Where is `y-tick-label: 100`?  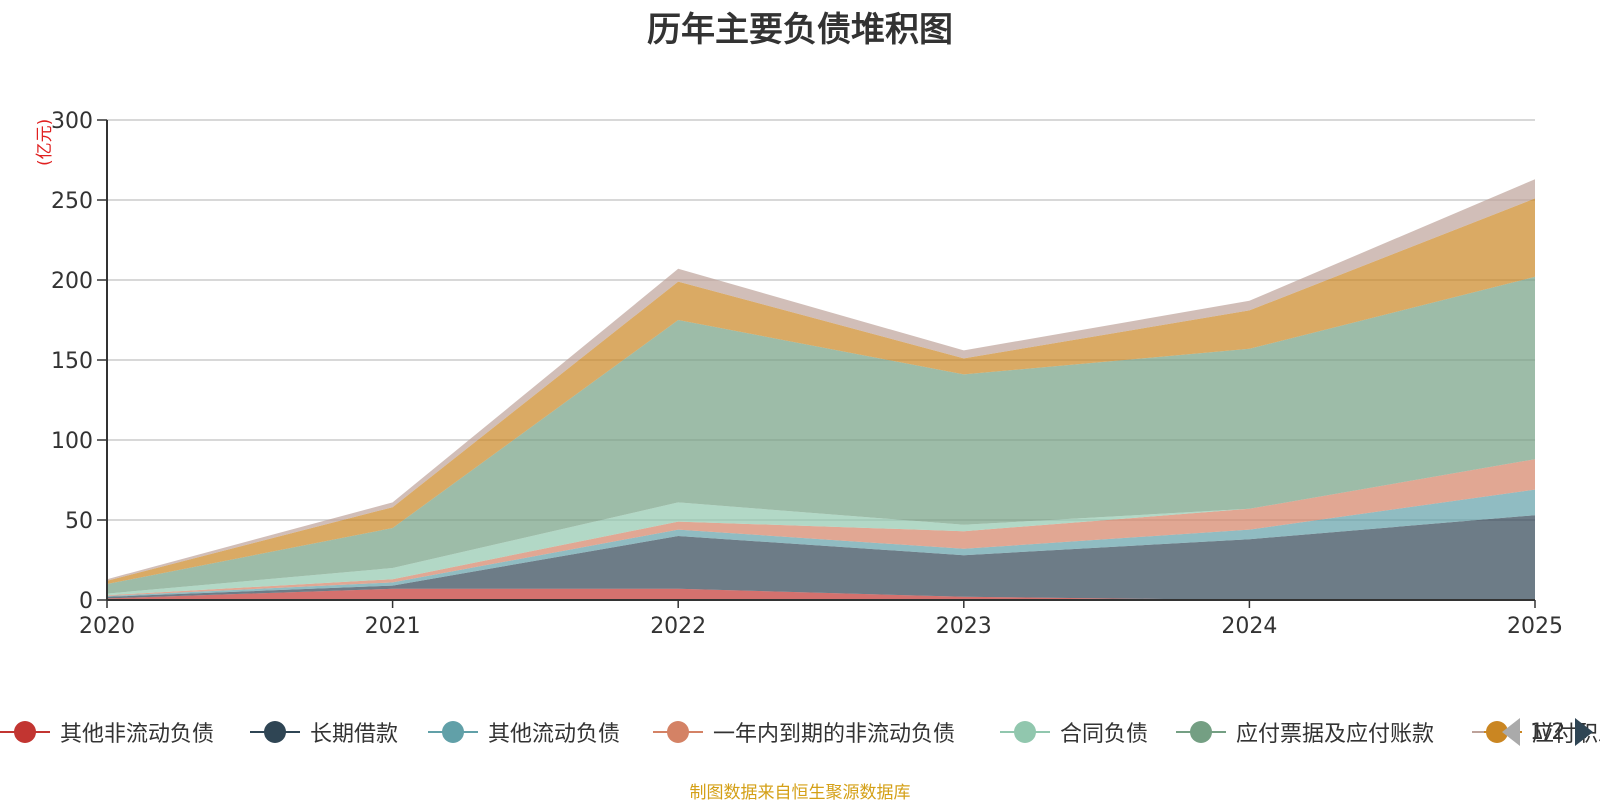
y-tick-label: 100 is located at coordinates (72, 441).